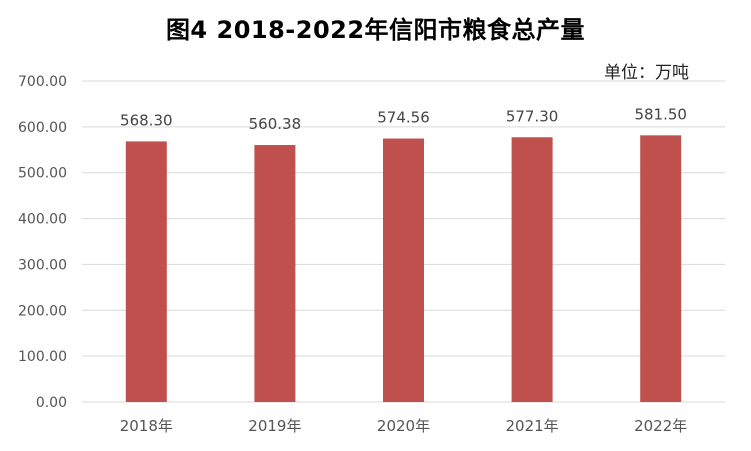 This screenshot has height=451, width=751. Describe the element at coordinates (146, 426) in the screenshot. I see `x-category-label: 2018年` at that location.